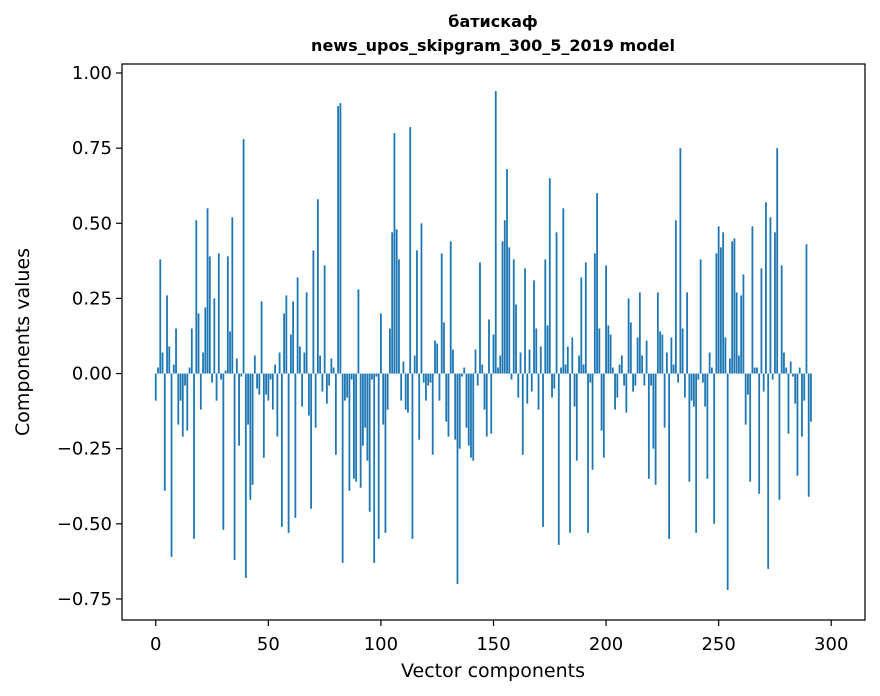  Describe the element at coordinates (89, 336) in the screenshot. I see `y-axis-ticks: −0.75 −0.50 −0.25 0.00 0.25 0.50 0.75 1.00` at that location.